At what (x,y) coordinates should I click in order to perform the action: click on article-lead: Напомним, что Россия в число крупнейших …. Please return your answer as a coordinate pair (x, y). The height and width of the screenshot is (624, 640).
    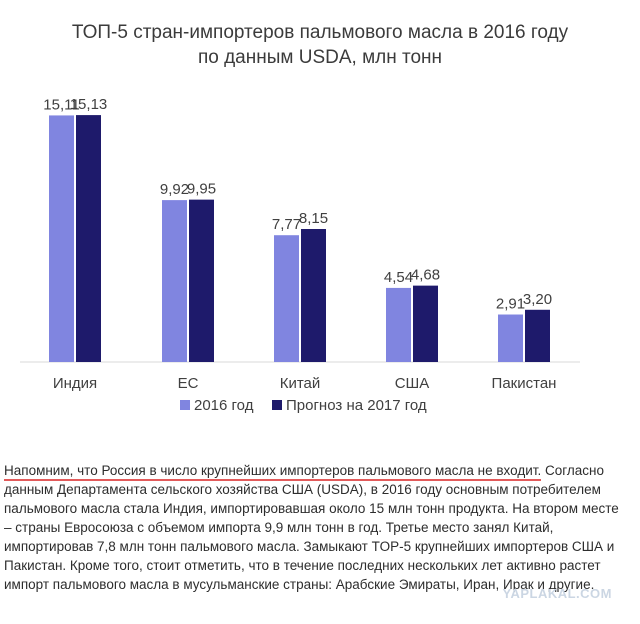
    Looking at the image, I should click on (273, 472).